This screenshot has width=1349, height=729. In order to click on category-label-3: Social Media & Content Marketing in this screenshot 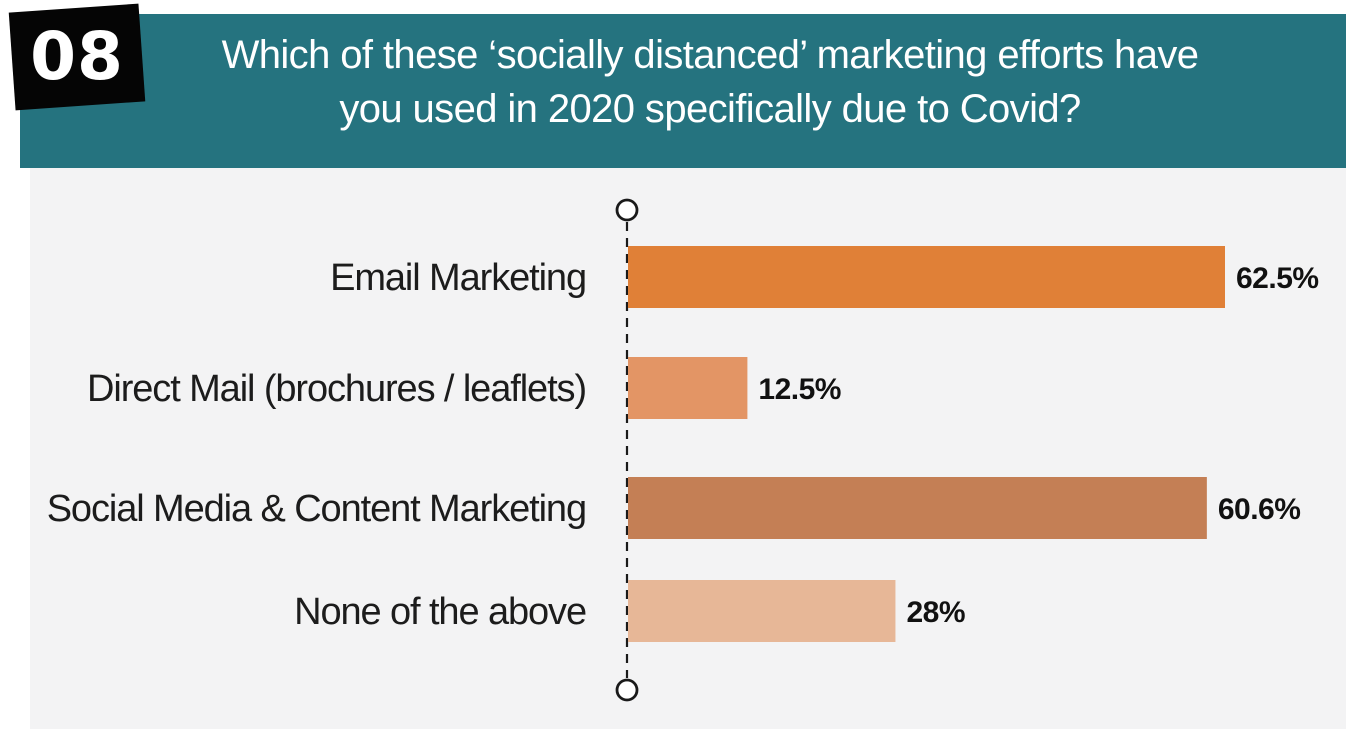, I will do `click(316, 509)`.